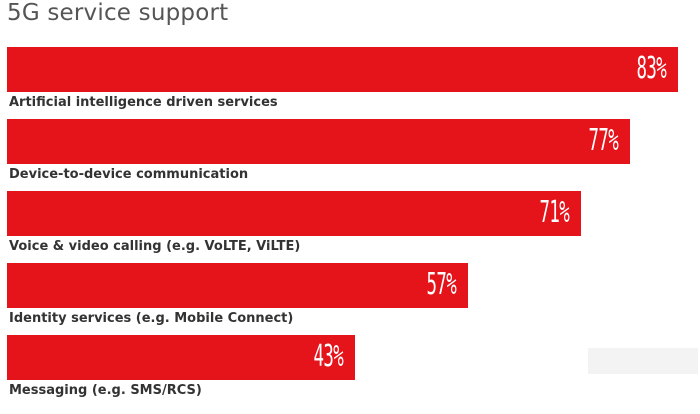 Image resolution: width=700 pixels, height=414 pixels. What do you see at coordinates (151, 318) in the screenshot?
I see `category-label: Identity services (e.g. Mobile Connect)` at bounding box center [151, 318].